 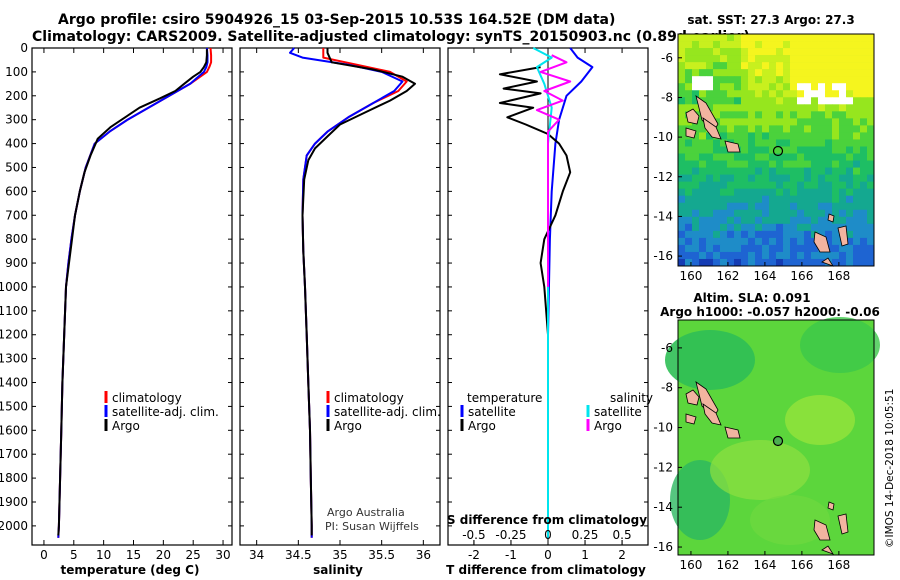 What do you see at coordinates (585, 555) in the screenshot?
I see `x-tick-label: 1` at bounding box center [585, 555].